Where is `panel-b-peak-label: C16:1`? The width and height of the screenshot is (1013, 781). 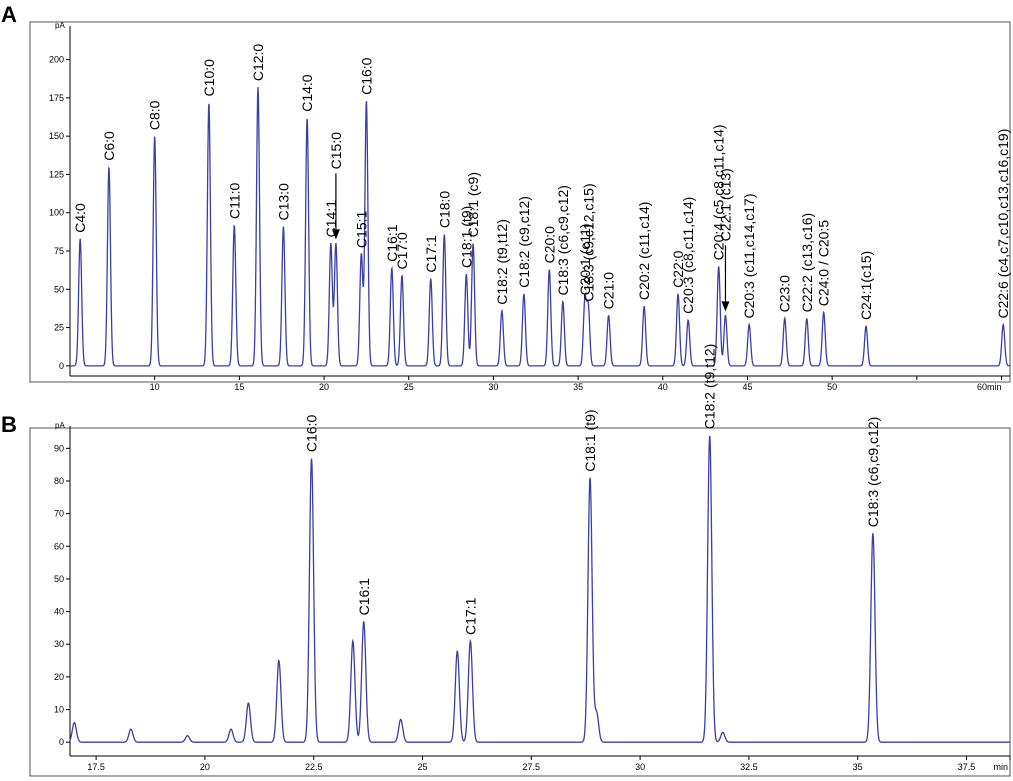
panel-b-peak-label: C16:1 is located at coordinates (364, 597).